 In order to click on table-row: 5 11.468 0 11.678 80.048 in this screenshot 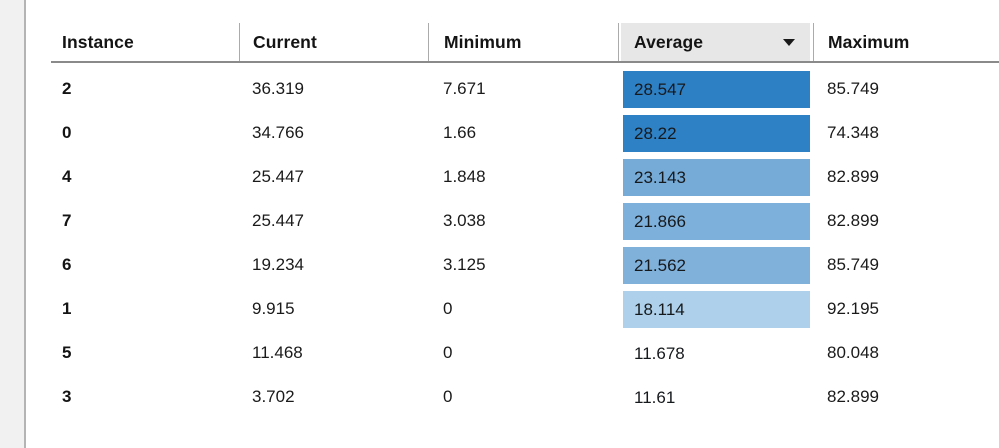, I will do `click(525, 353)`.